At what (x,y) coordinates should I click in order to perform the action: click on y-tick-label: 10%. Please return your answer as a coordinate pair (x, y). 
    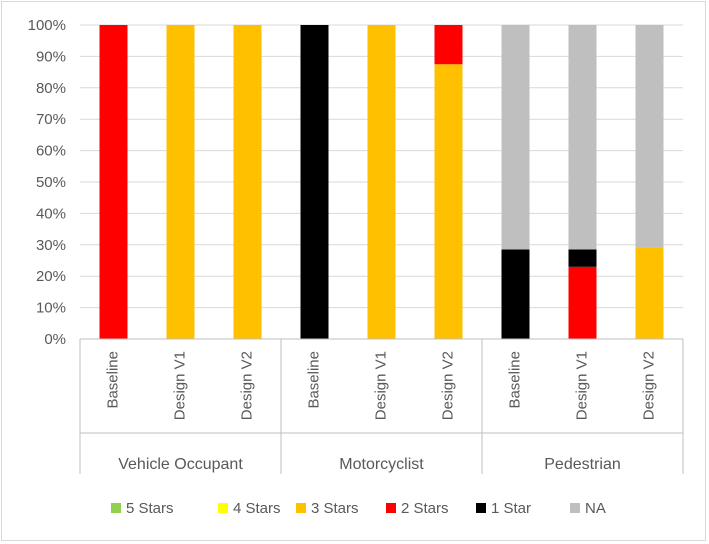
    Looking at the image, I should click on (51, 308).